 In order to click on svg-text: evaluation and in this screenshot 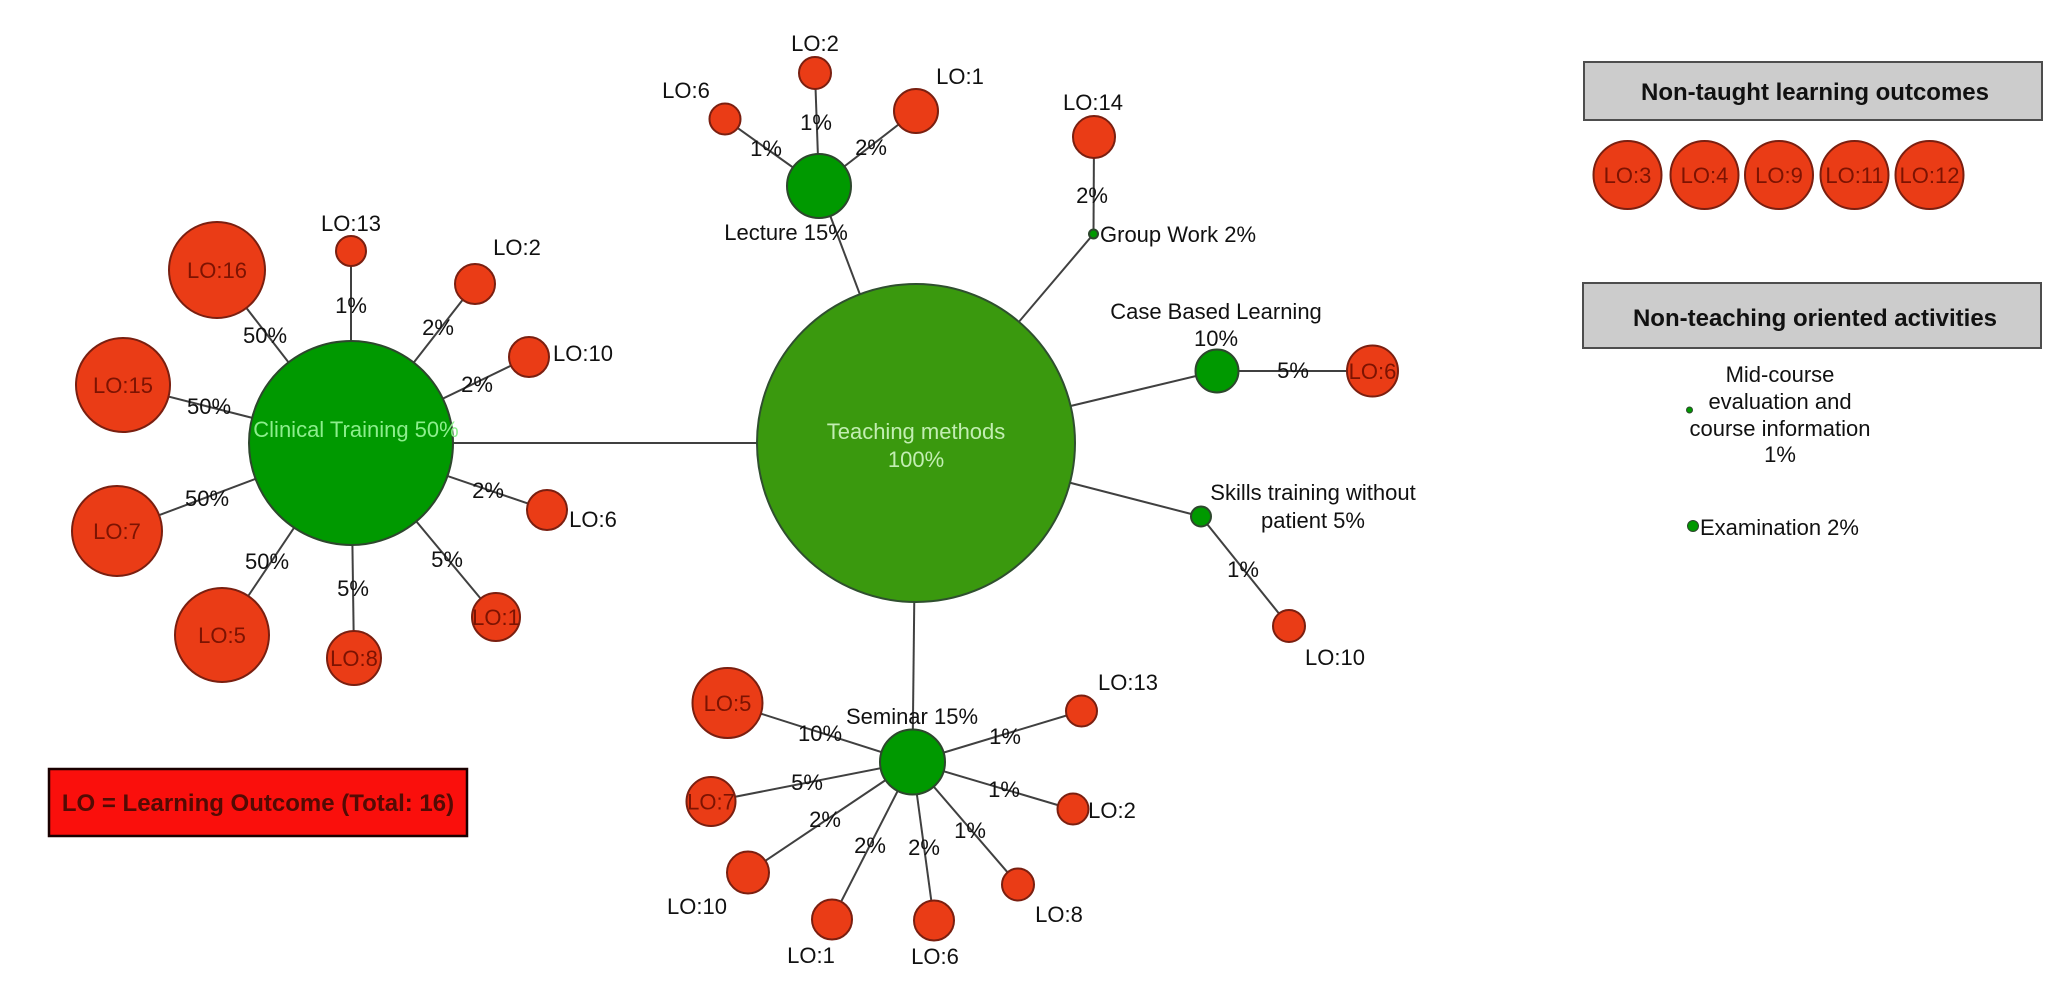, I will do `click(1779, 401)`.